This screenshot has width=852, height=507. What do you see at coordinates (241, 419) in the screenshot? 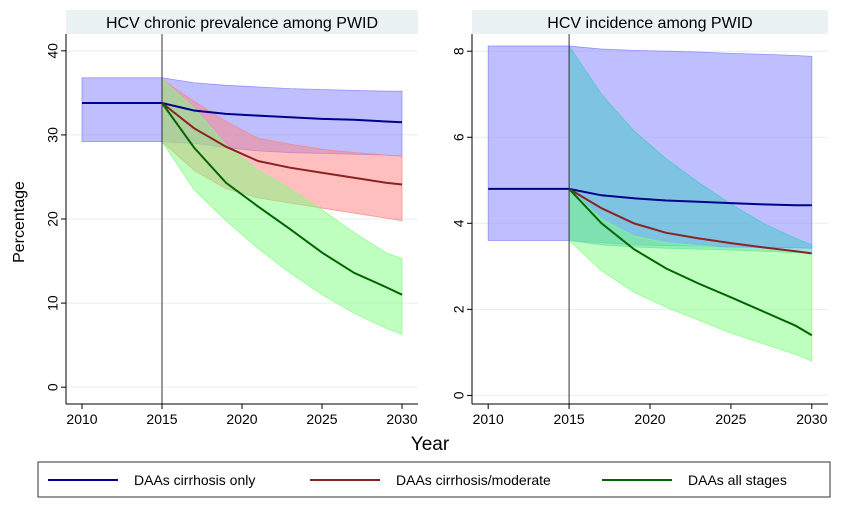
I see `prevalence-x-tick-label-2020: 2020` at bounding box center [241, 419].